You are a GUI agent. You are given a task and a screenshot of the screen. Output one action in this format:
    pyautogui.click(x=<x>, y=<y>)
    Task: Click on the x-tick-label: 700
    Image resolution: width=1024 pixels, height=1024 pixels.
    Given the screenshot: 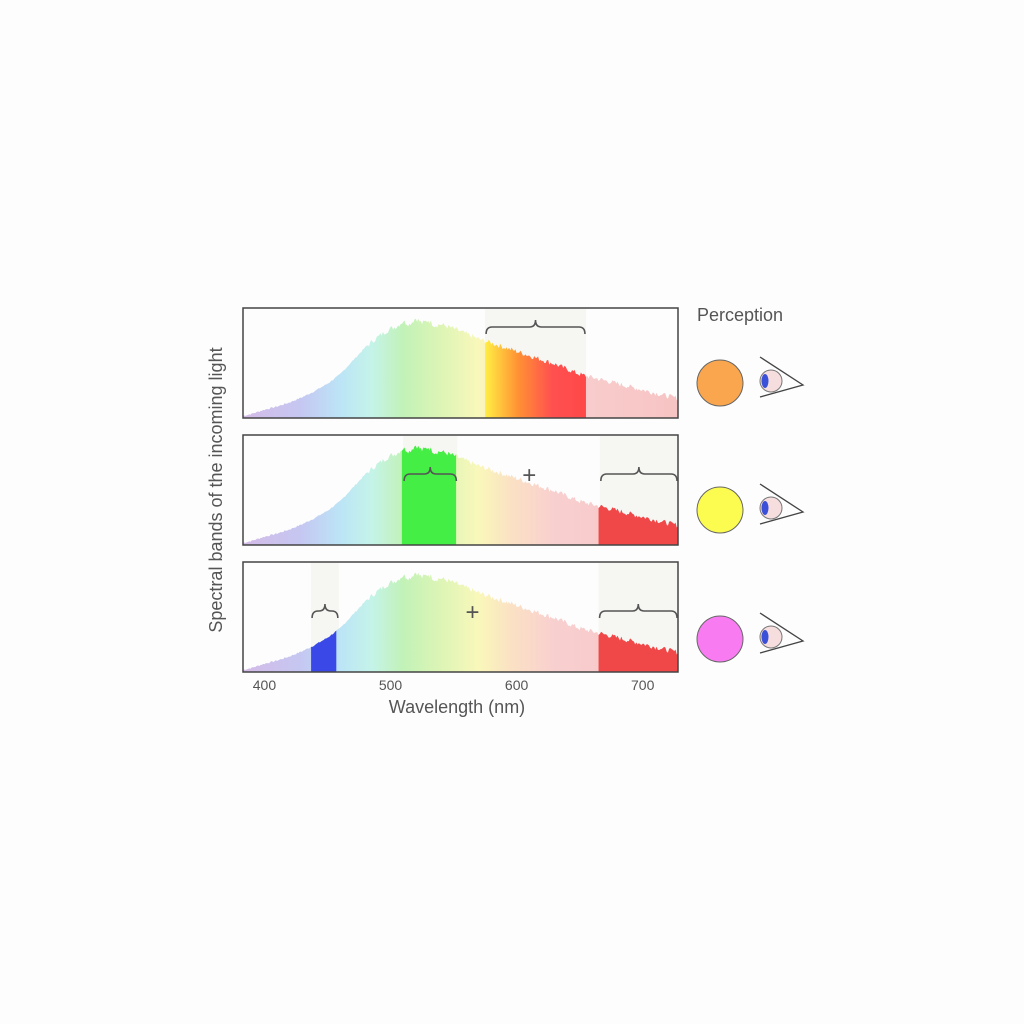 What is the action you would take?
    pyautogui.click(x=643, y=685)
    